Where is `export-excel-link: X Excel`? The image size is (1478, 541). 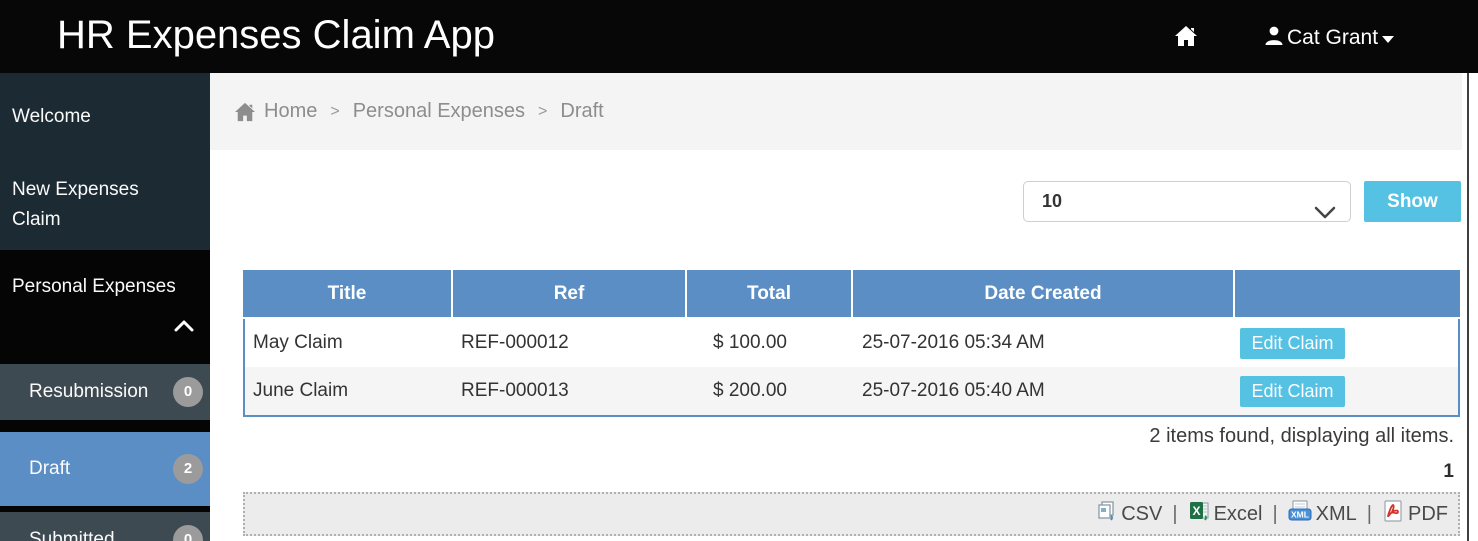
export-excel-link: X Excel is located at coordinates (1225, 514).